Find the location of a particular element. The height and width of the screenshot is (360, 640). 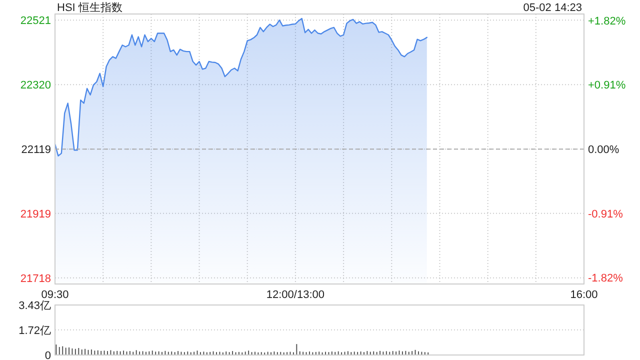

ytick: 22521 is located at coordinates (35, 21).